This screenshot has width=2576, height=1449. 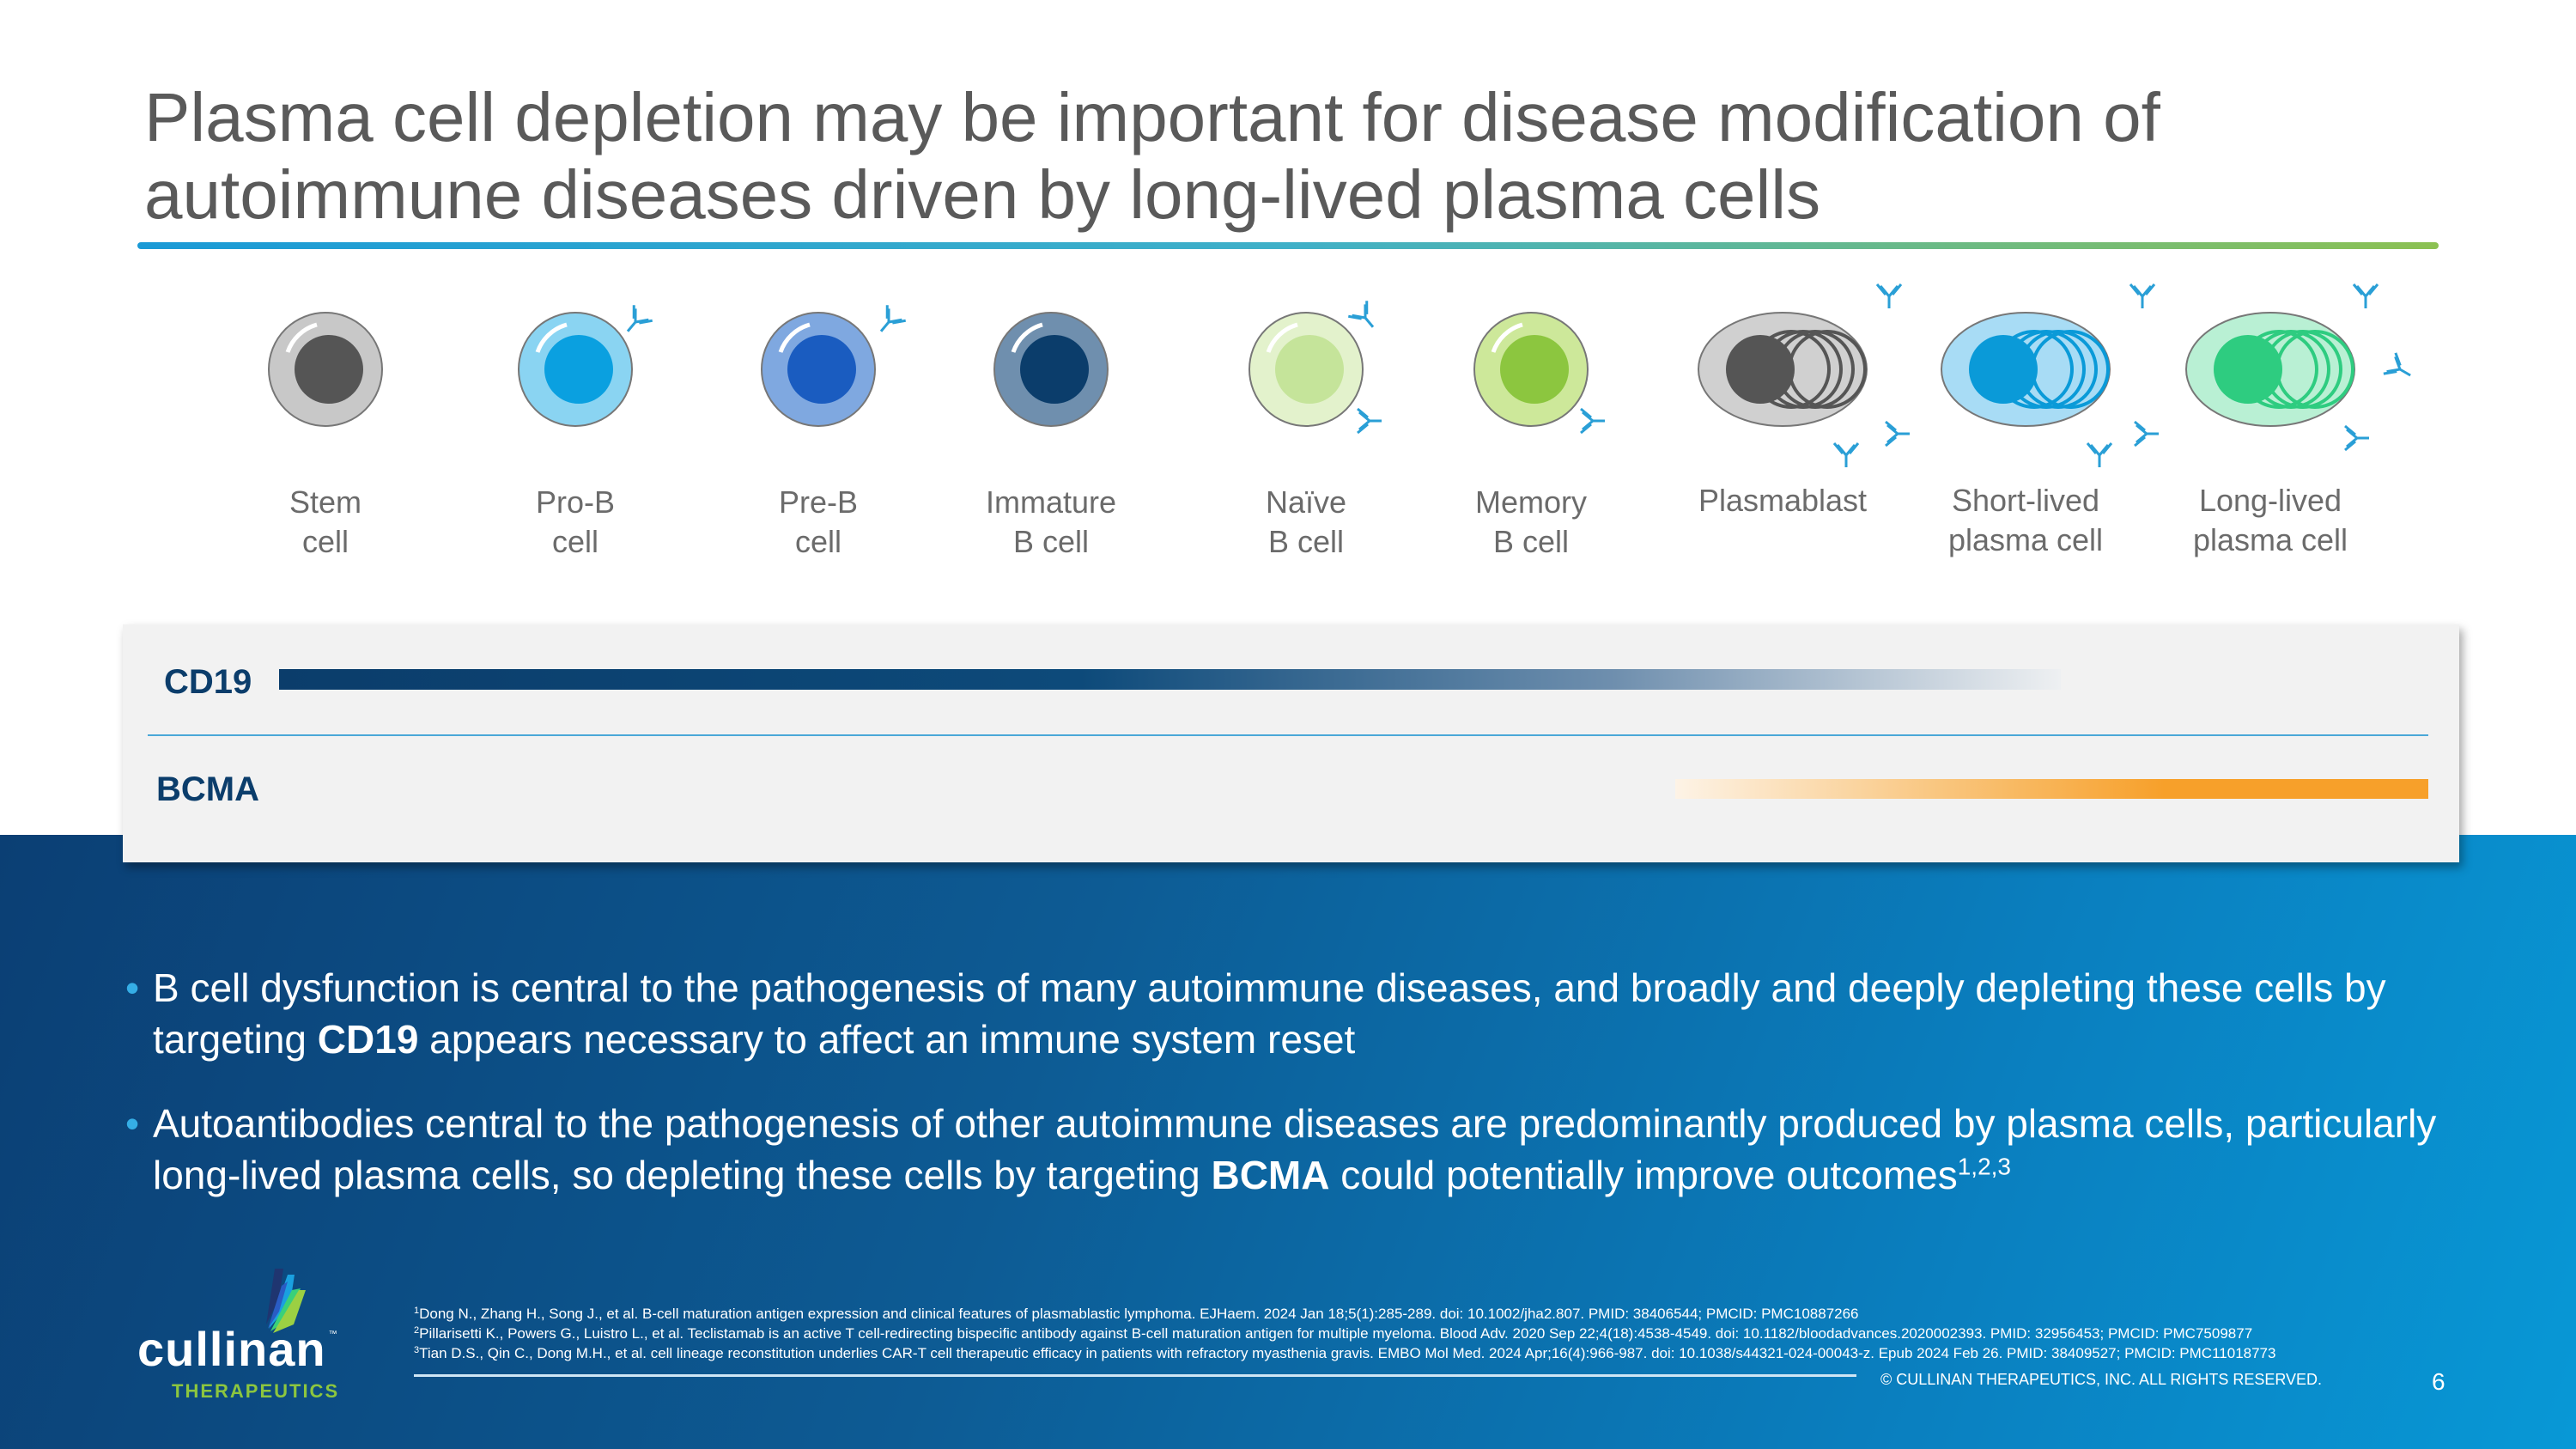 What do you see at coordinates (1643, 1175) in the screenshot?
I see `bullet-text: could potentially improve outcomes` at bounding box center [1643, 1175].